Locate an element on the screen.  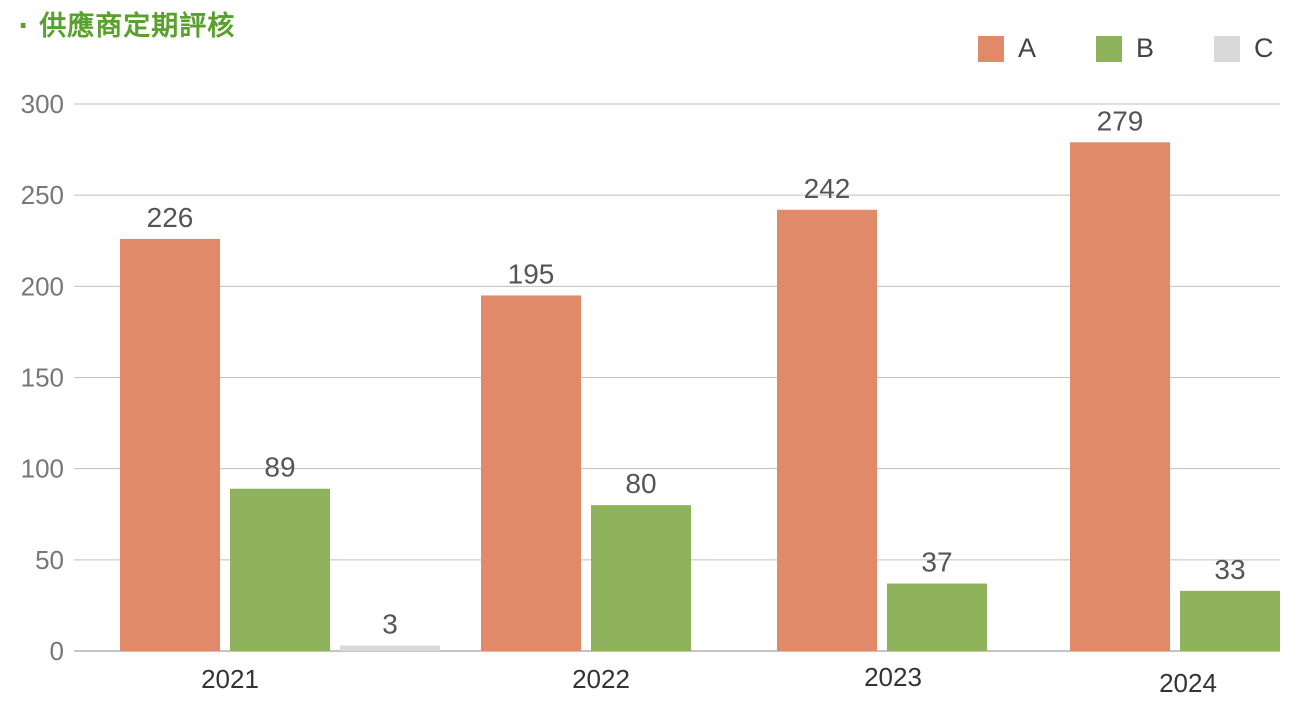
y-tick-label: 250 is located at coordinates (42, 195).